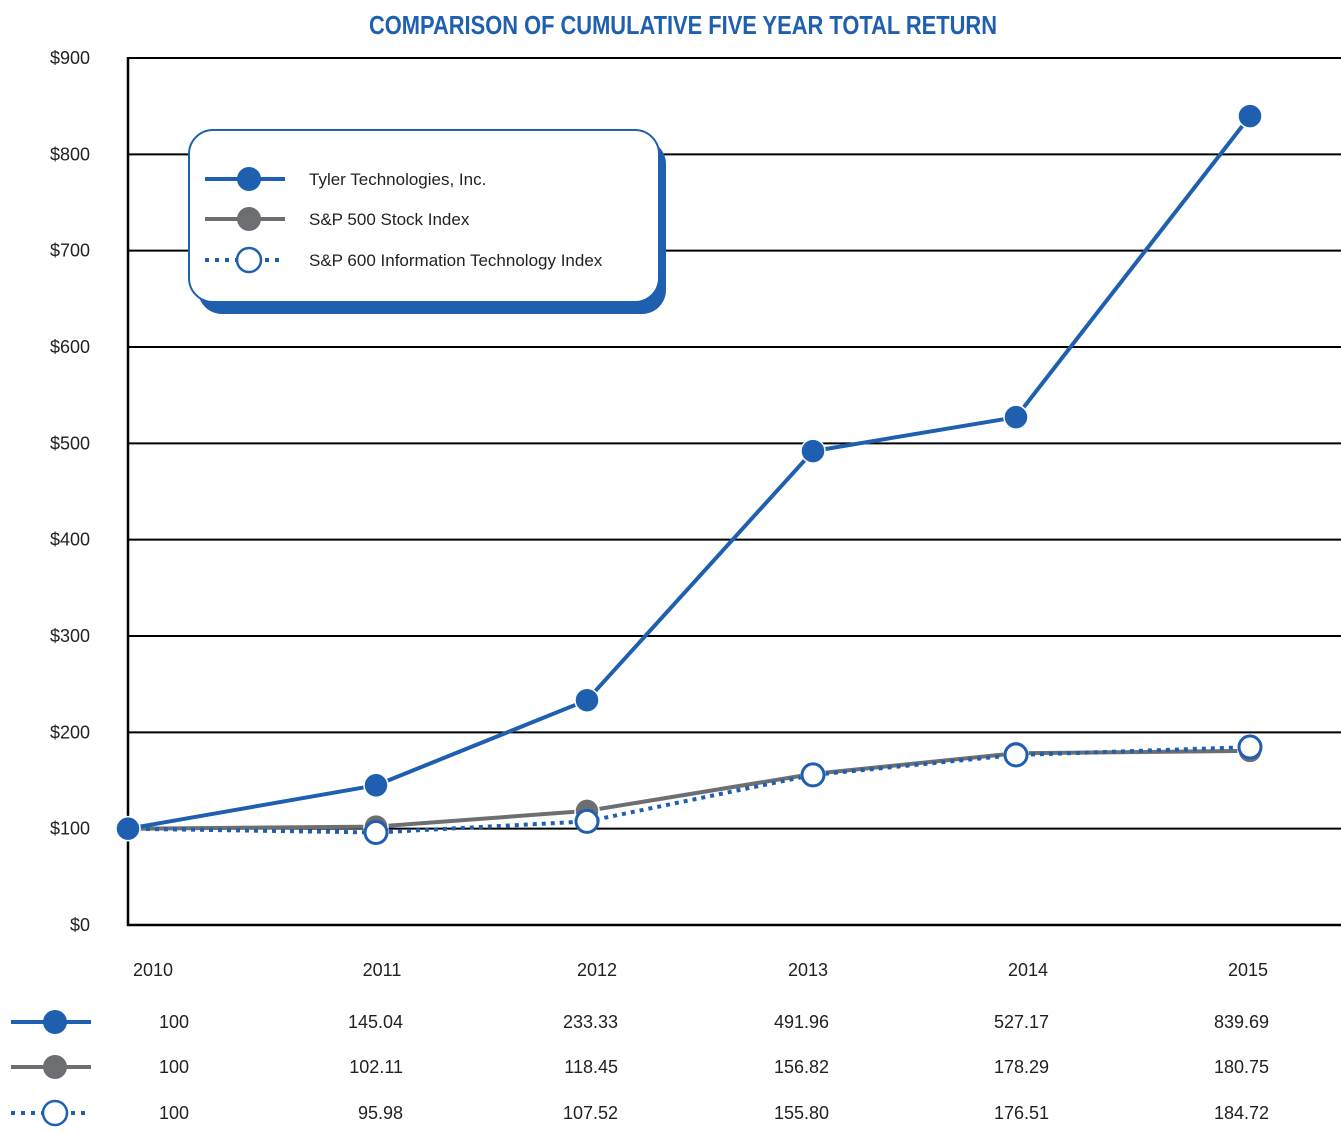  What do you see at coordinates (1248, 970) in the screenshot?
I see `x-tick-label: 2015` at bounding box center [1248, 970].